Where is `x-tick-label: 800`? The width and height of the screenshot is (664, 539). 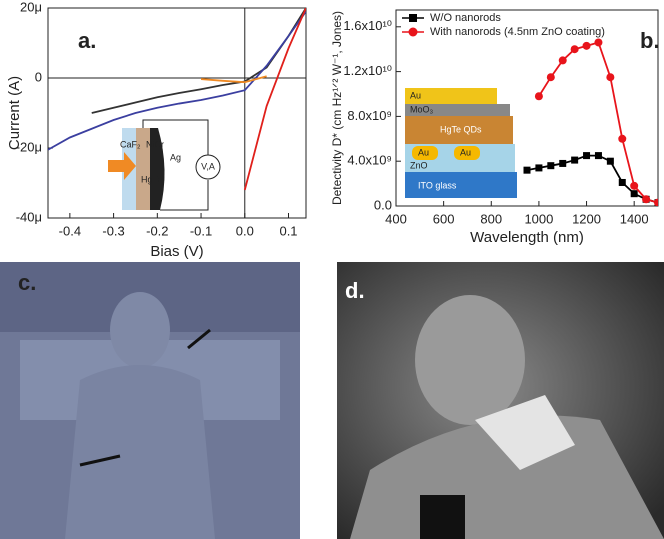 x-tick-label: 800 is located at coordinates (491, 218).